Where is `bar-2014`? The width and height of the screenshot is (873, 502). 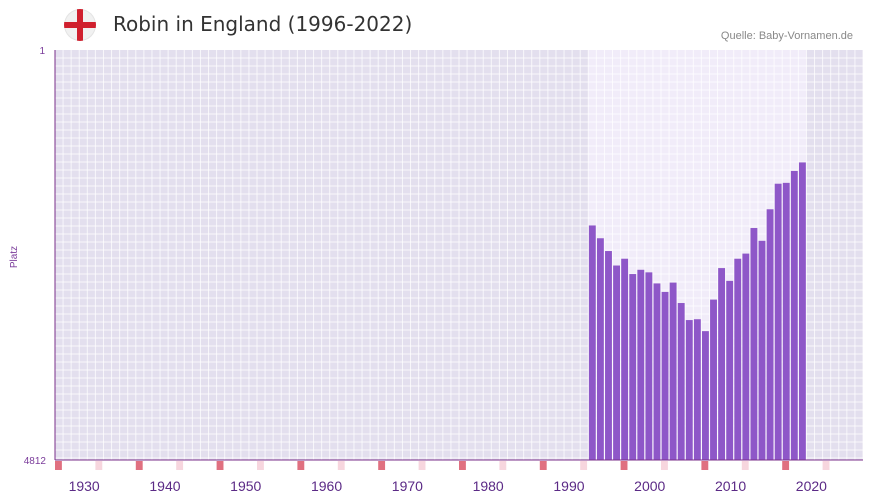 bar-2014 is located at coordinates (754, 344).